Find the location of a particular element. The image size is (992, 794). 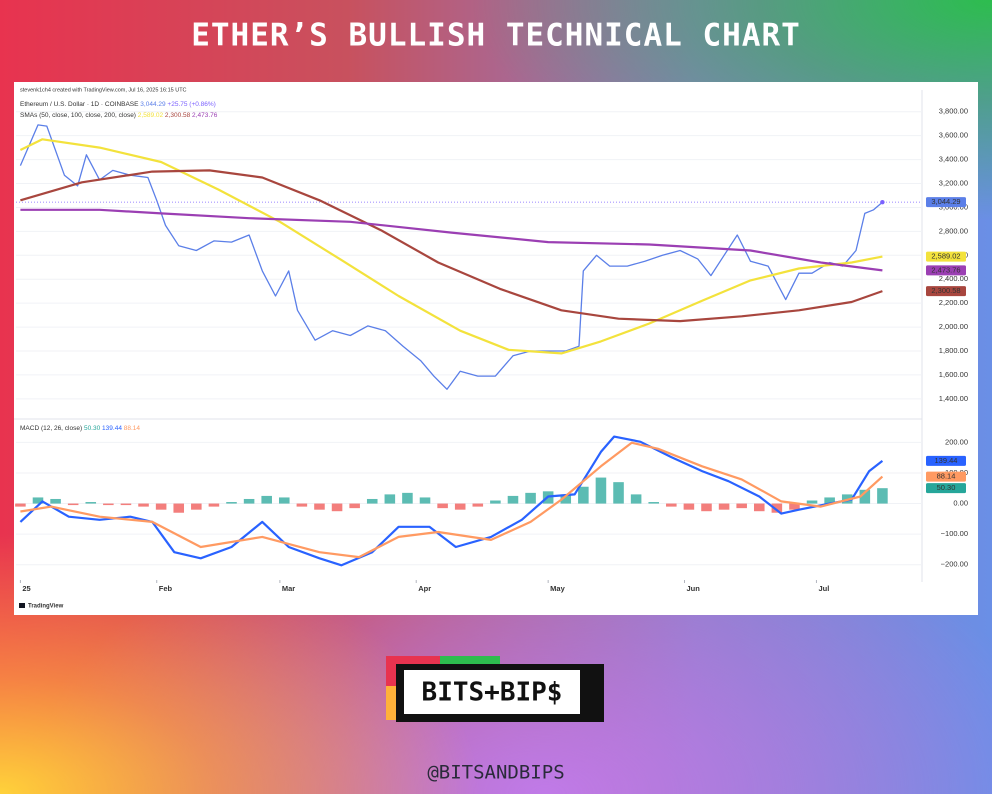

brand: TradingView is located at coordinates (46, 607).